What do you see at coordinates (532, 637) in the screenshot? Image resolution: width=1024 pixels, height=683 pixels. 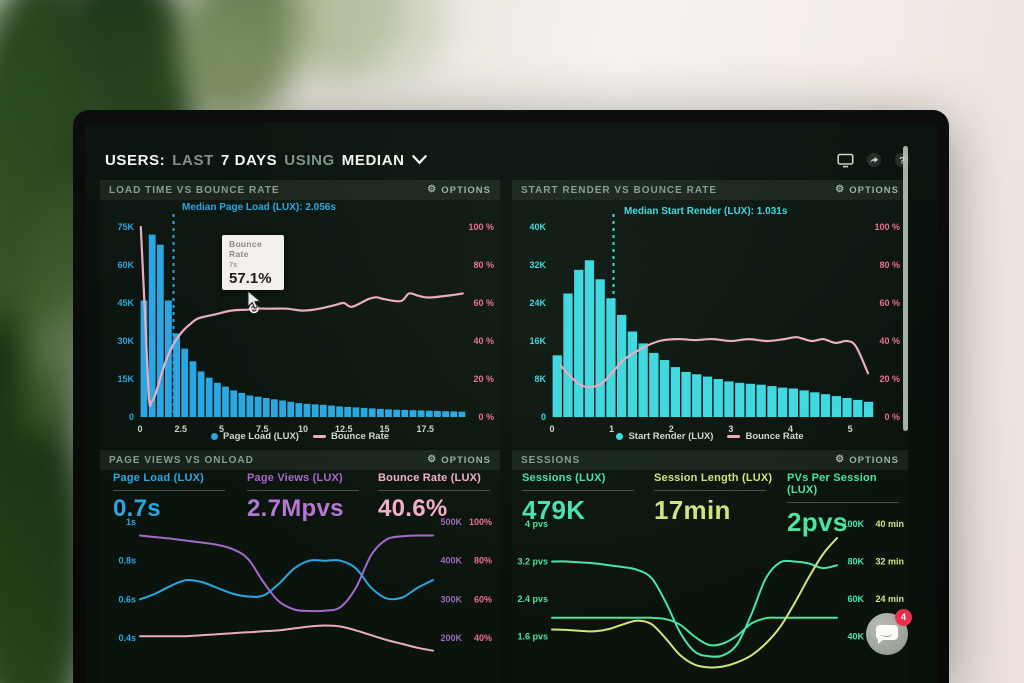 I see `axis-tick-label: 1.6 pvs` at bounding box center [532, 637].